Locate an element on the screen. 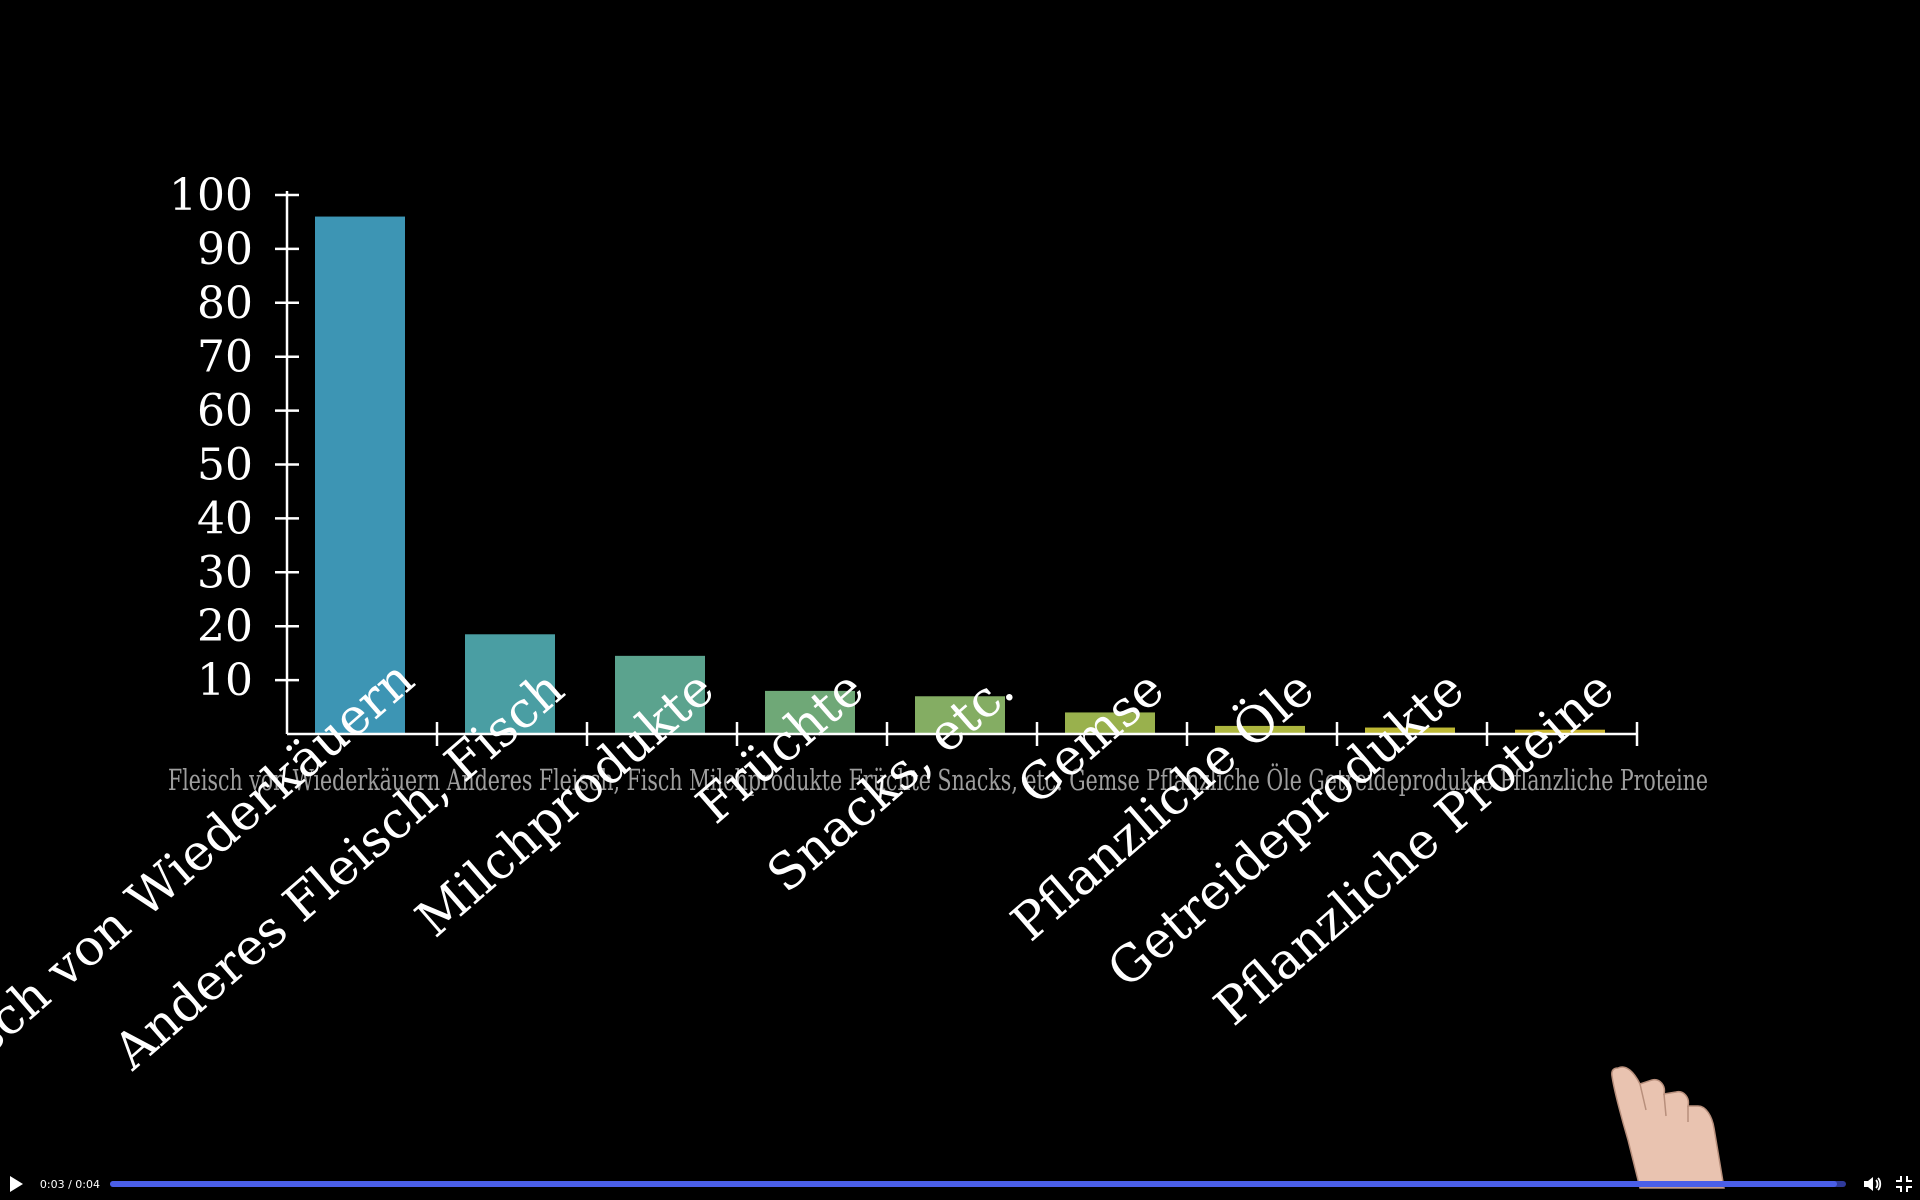 This screenshot has height=1200, width=1920. y-tick-label: 90 is located at coordinates (225, 249).